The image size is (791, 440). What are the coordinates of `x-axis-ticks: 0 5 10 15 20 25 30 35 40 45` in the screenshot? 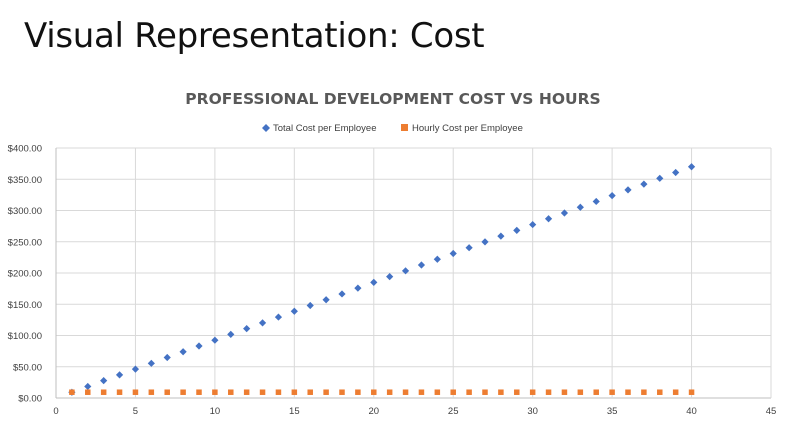 It's located at (414, 411).